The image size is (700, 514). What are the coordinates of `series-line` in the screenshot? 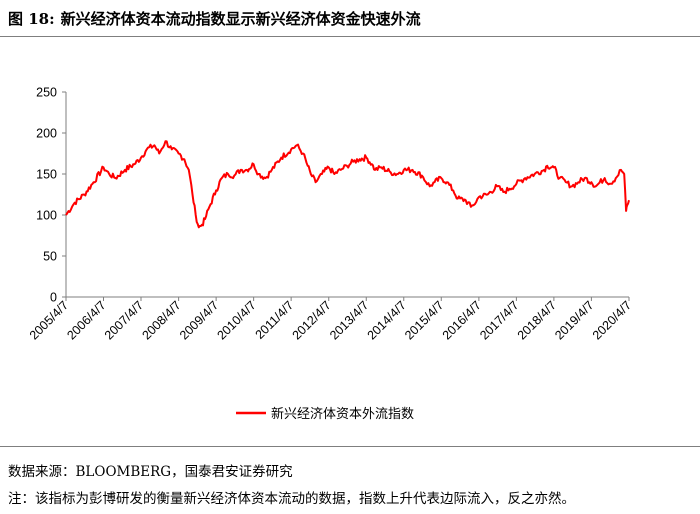 It's located at (347, 184).